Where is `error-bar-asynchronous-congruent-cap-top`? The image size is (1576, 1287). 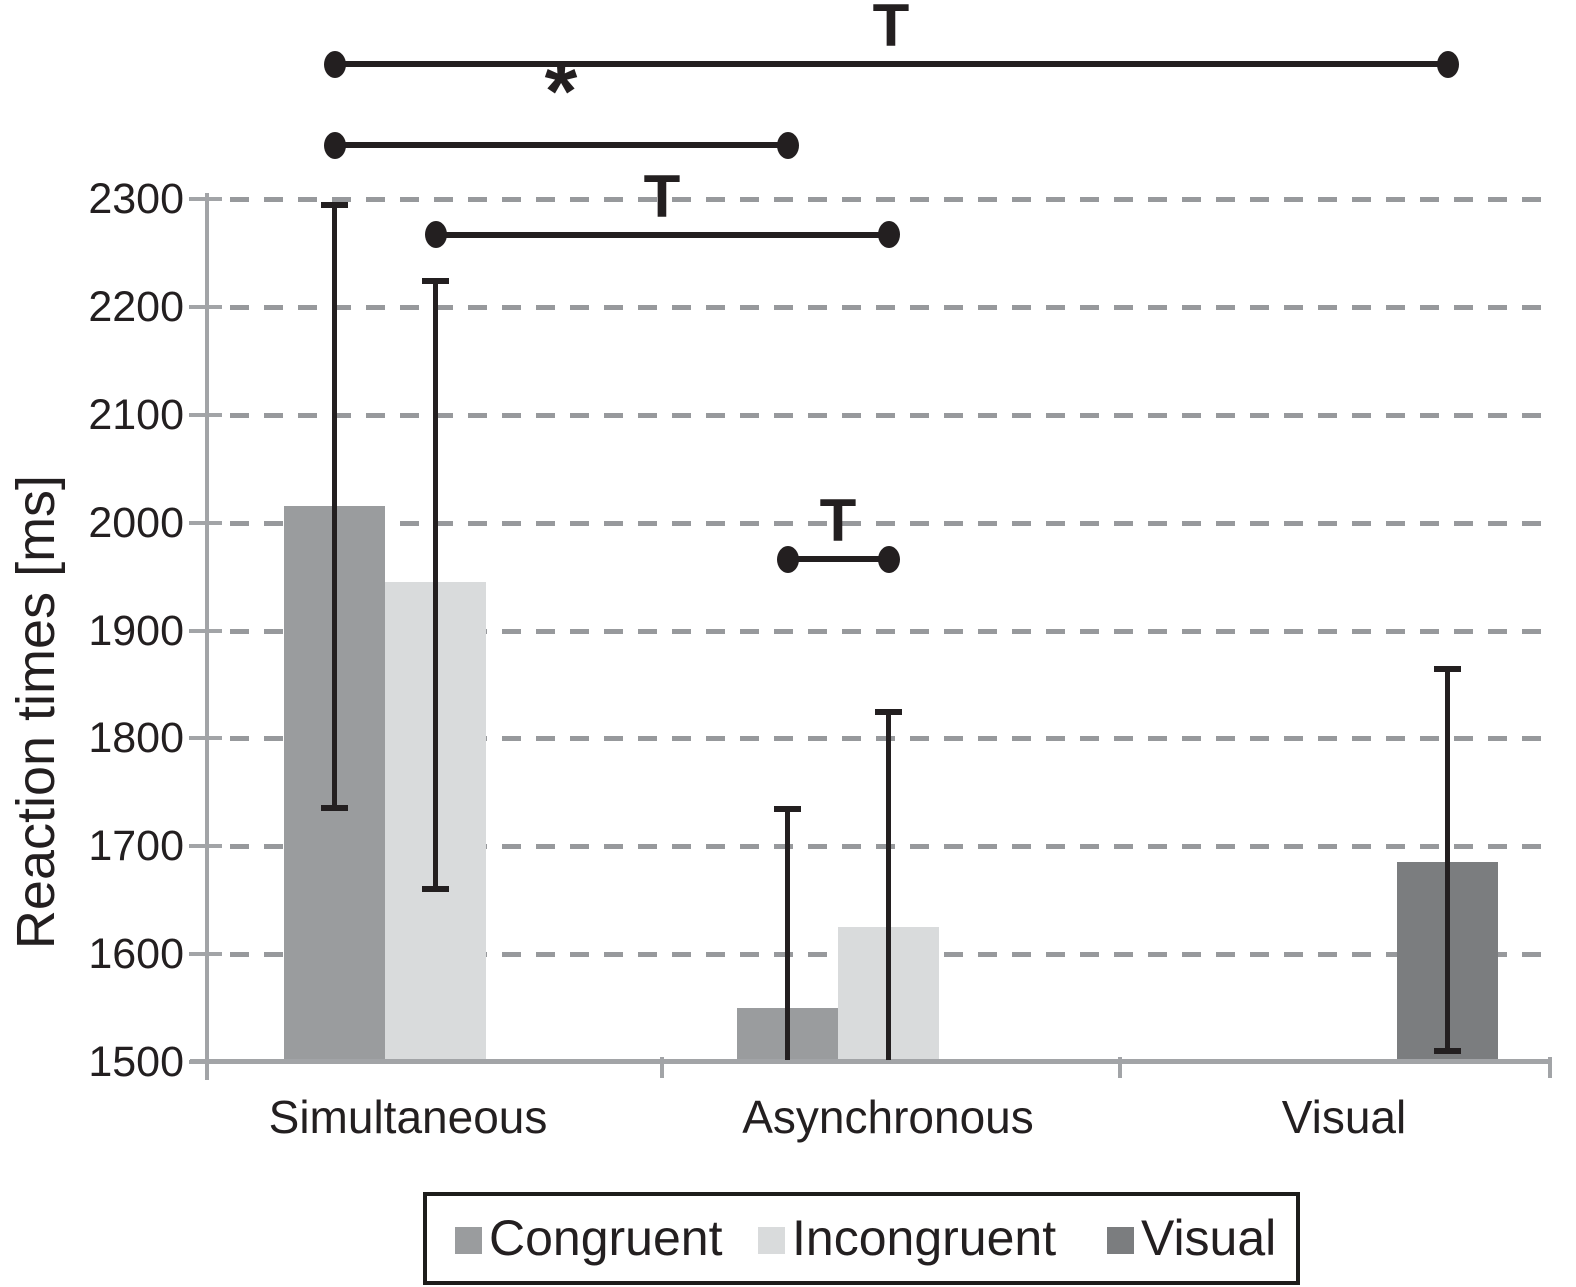 error-bar-asynchronous-congruent-cap-top is located at coordinates (787, 809).